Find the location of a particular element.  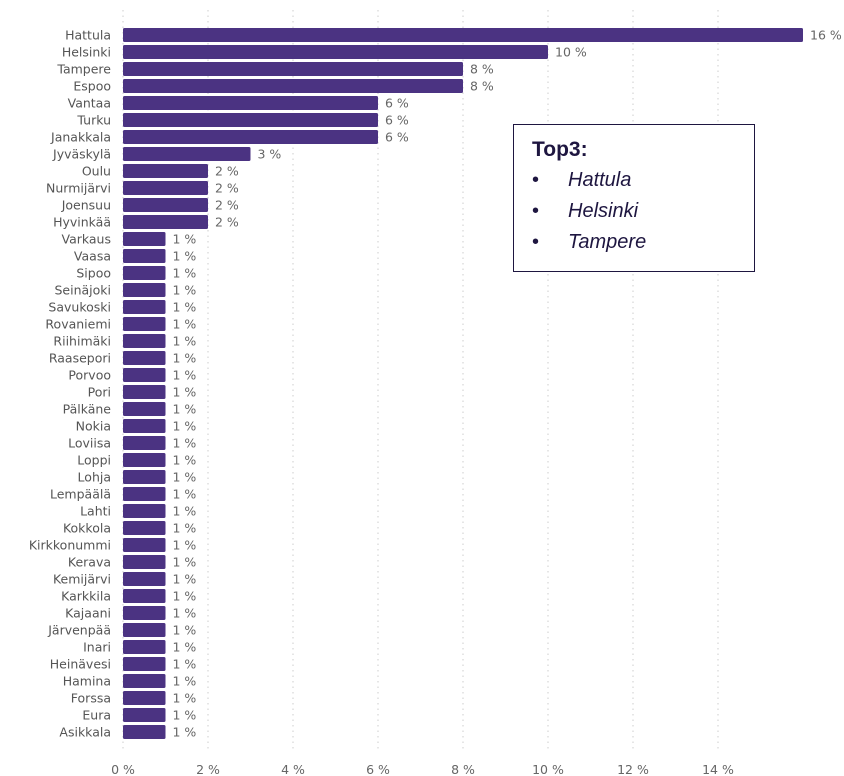

top3-item-label: Helsinki is located at coordinates (603, 211).